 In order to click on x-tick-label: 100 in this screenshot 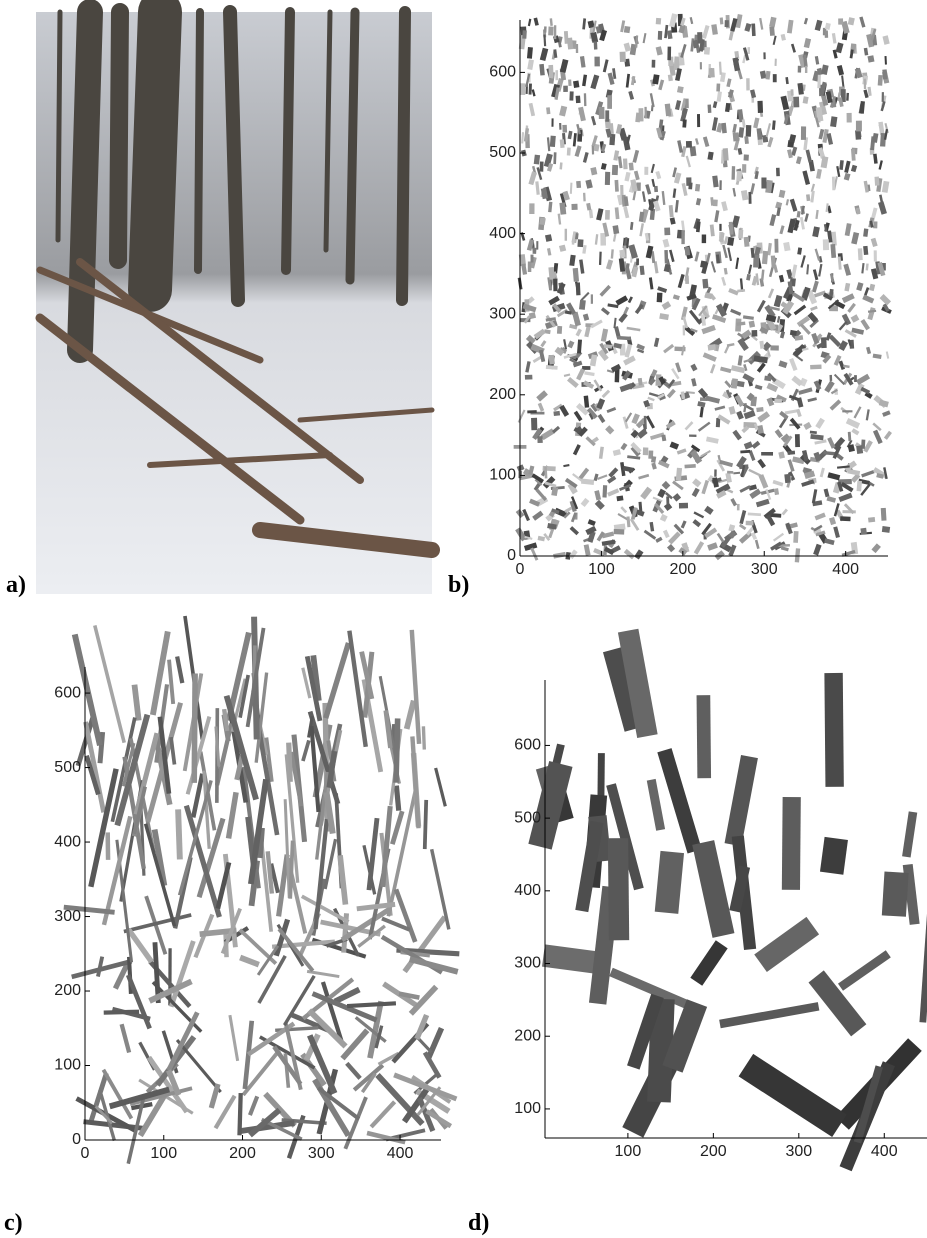, I will do `click(601, 569)`.